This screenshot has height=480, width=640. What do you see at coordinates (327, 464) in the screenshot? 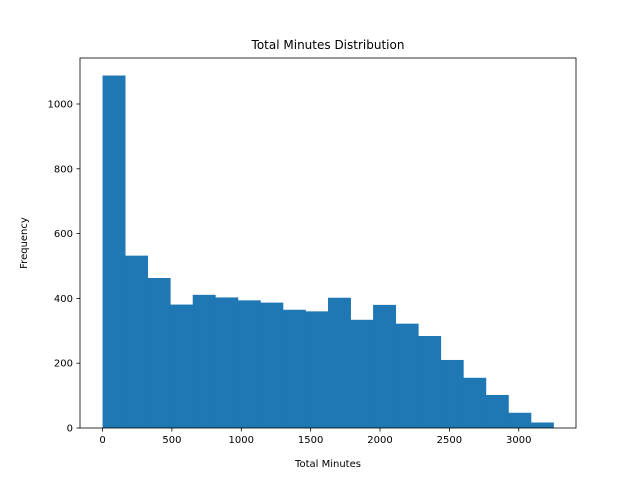
I see `x-axis-label: Total Minutes` at bounding box center [327, 464].